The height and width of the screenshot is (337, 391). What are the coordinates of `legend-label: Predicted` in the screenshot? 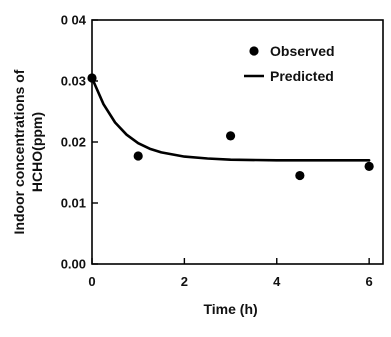 It's located at (302, 76).